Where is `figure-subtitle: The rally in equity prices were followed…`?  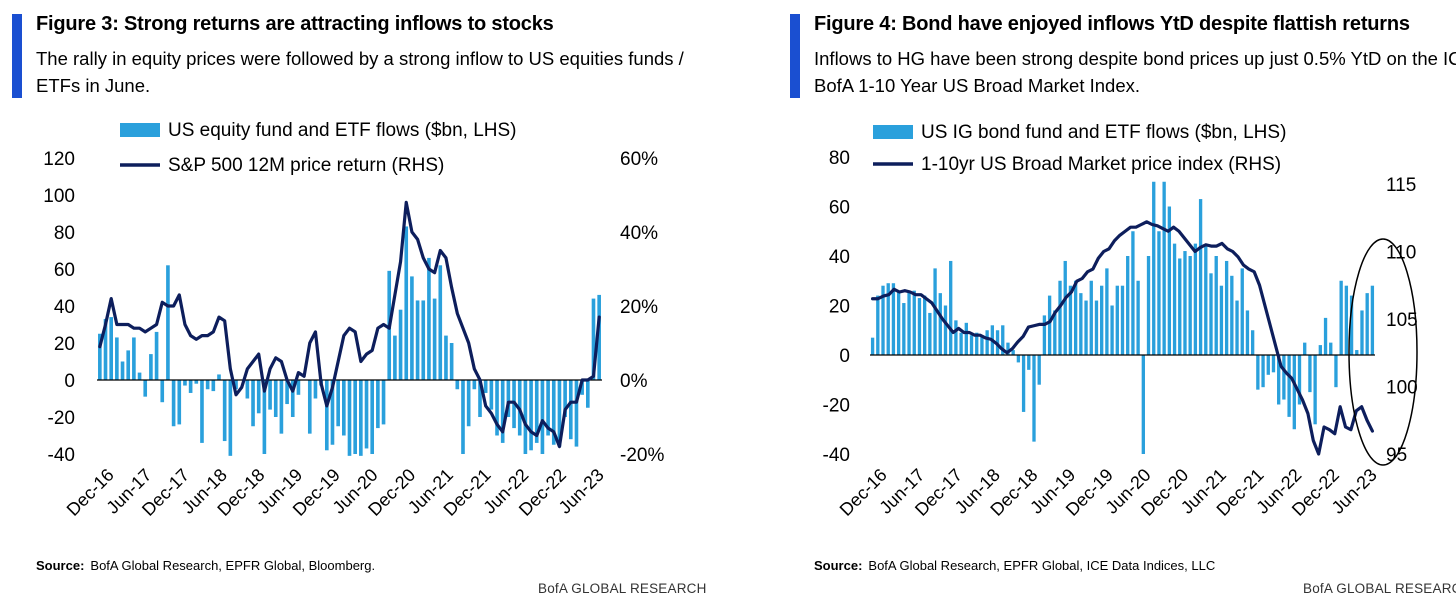
figure-subtitle: The rally in equity prices were followed… is located at coordinates (360, 72).